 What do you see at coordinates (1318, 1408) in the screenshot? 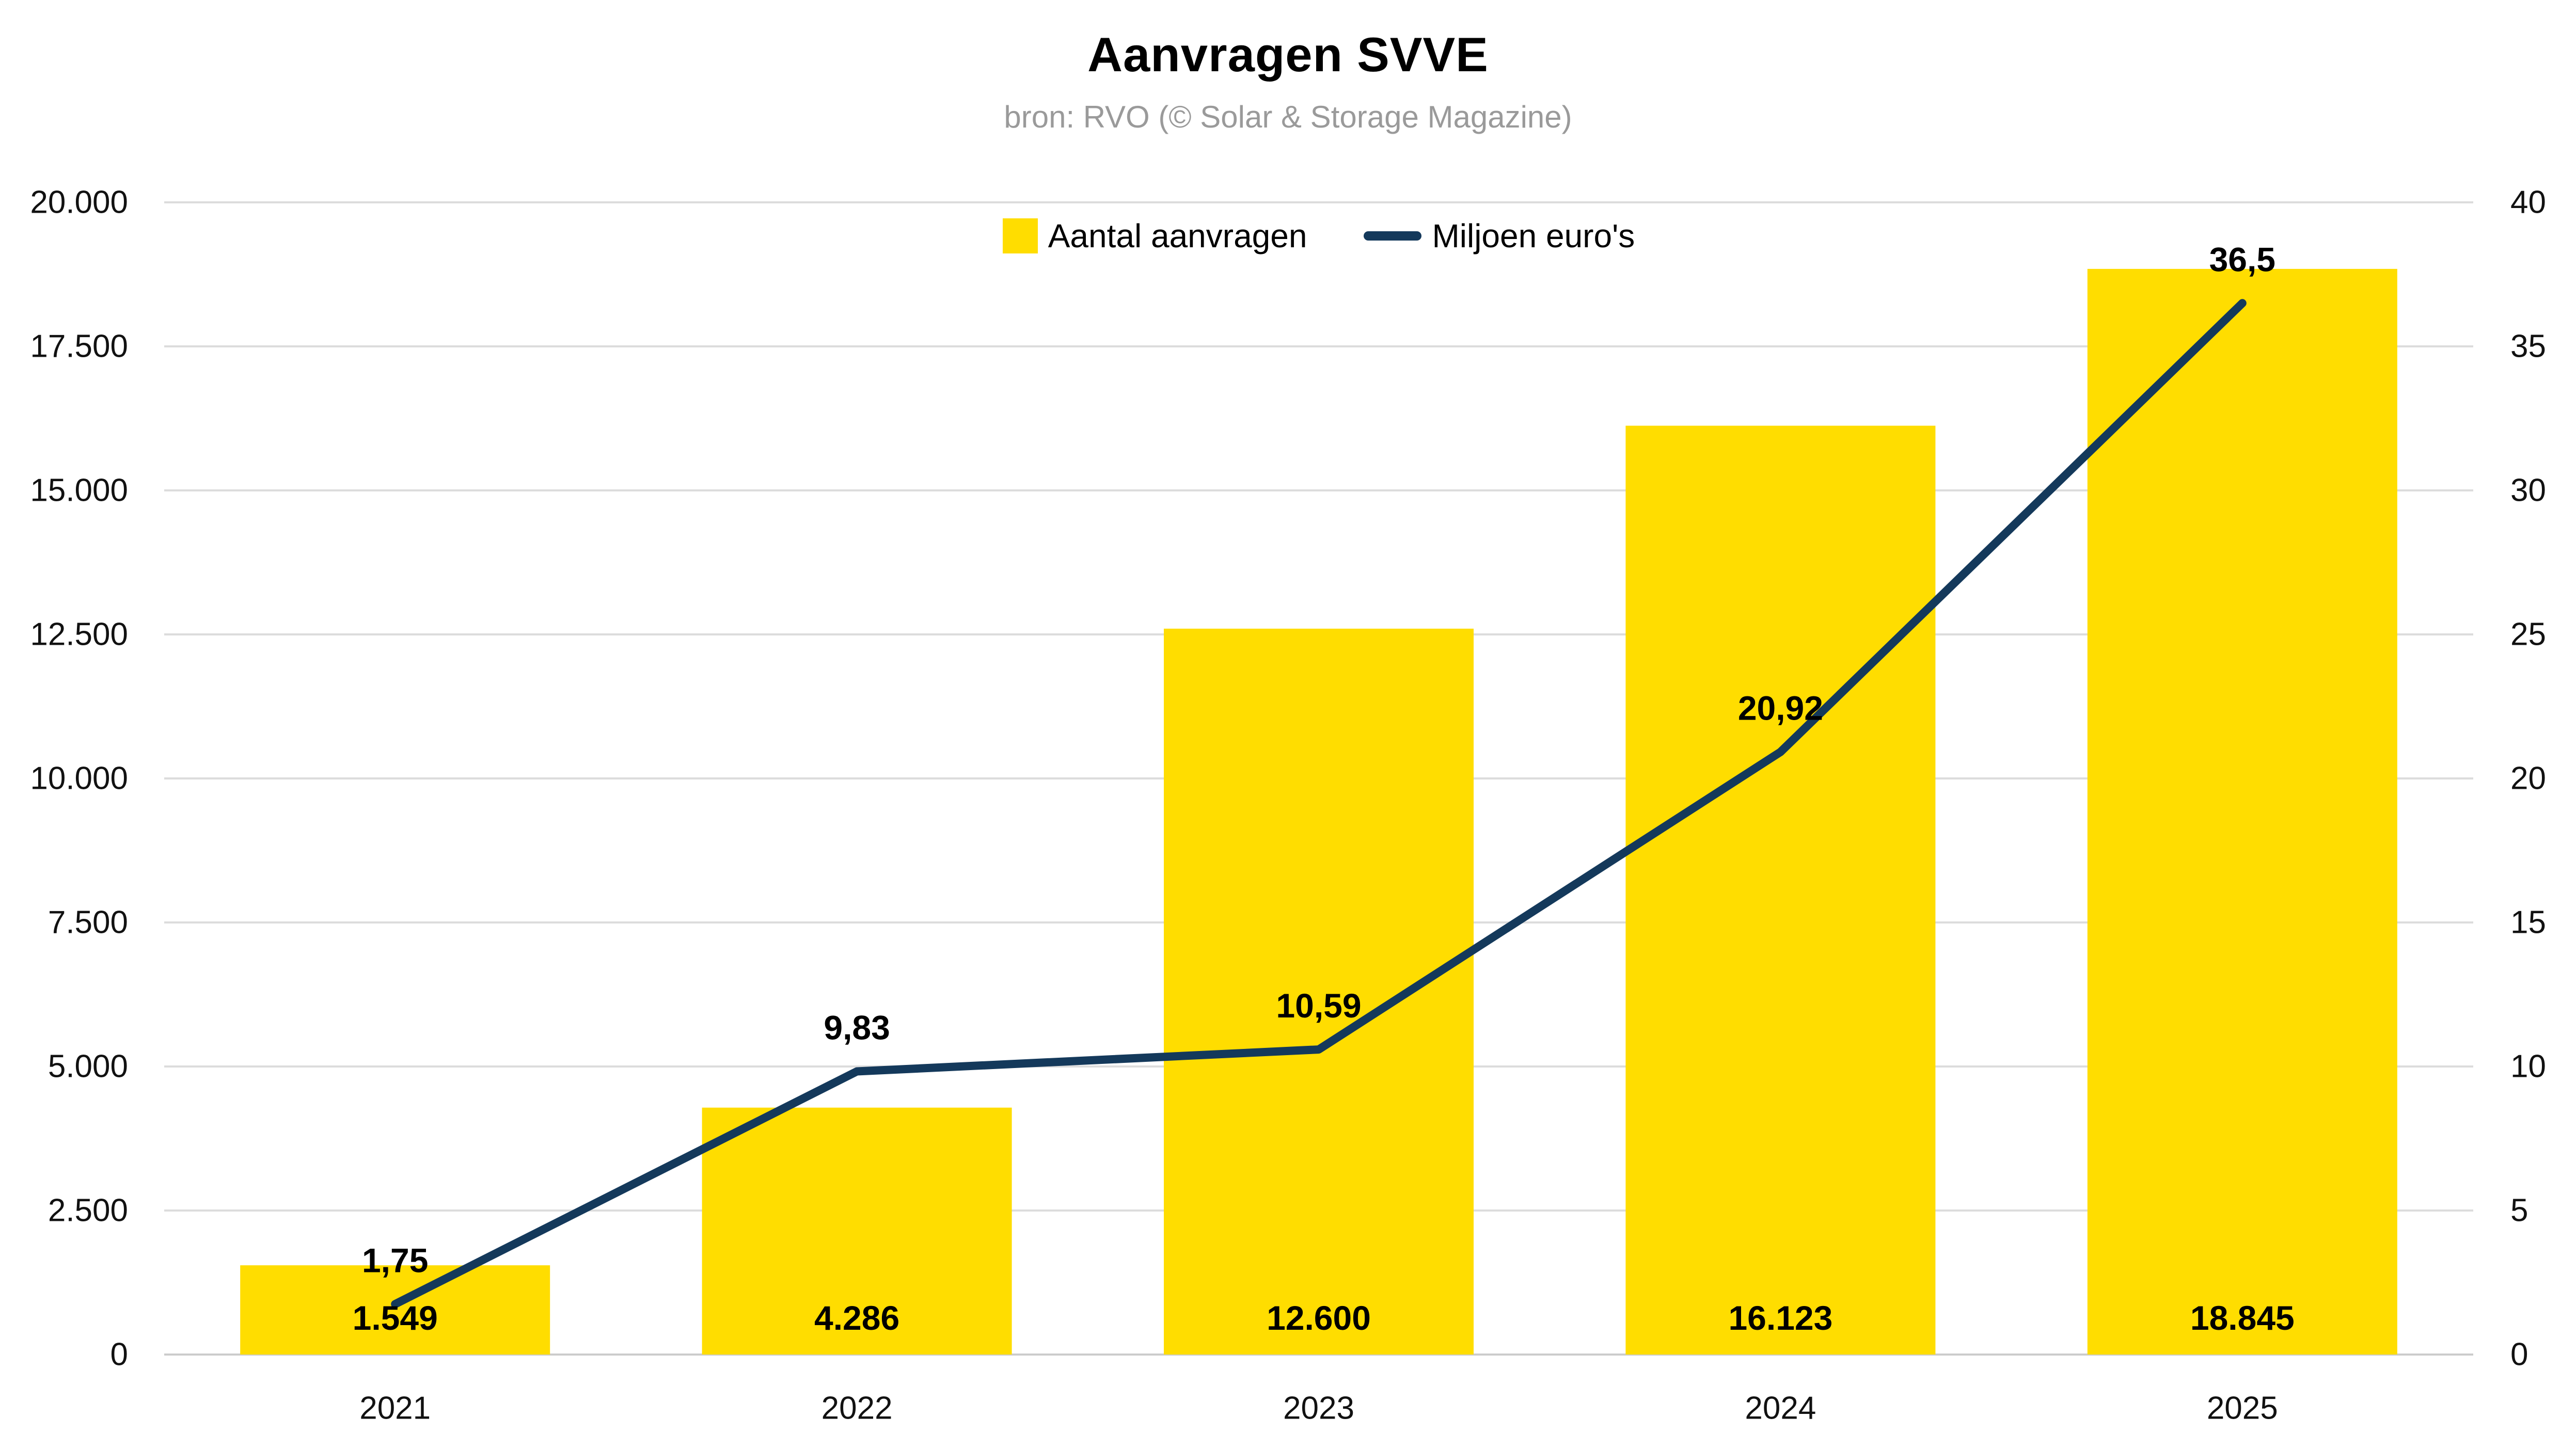
I see `x-axis-label-2023: 2023` at bounding box center [1318, 1408].